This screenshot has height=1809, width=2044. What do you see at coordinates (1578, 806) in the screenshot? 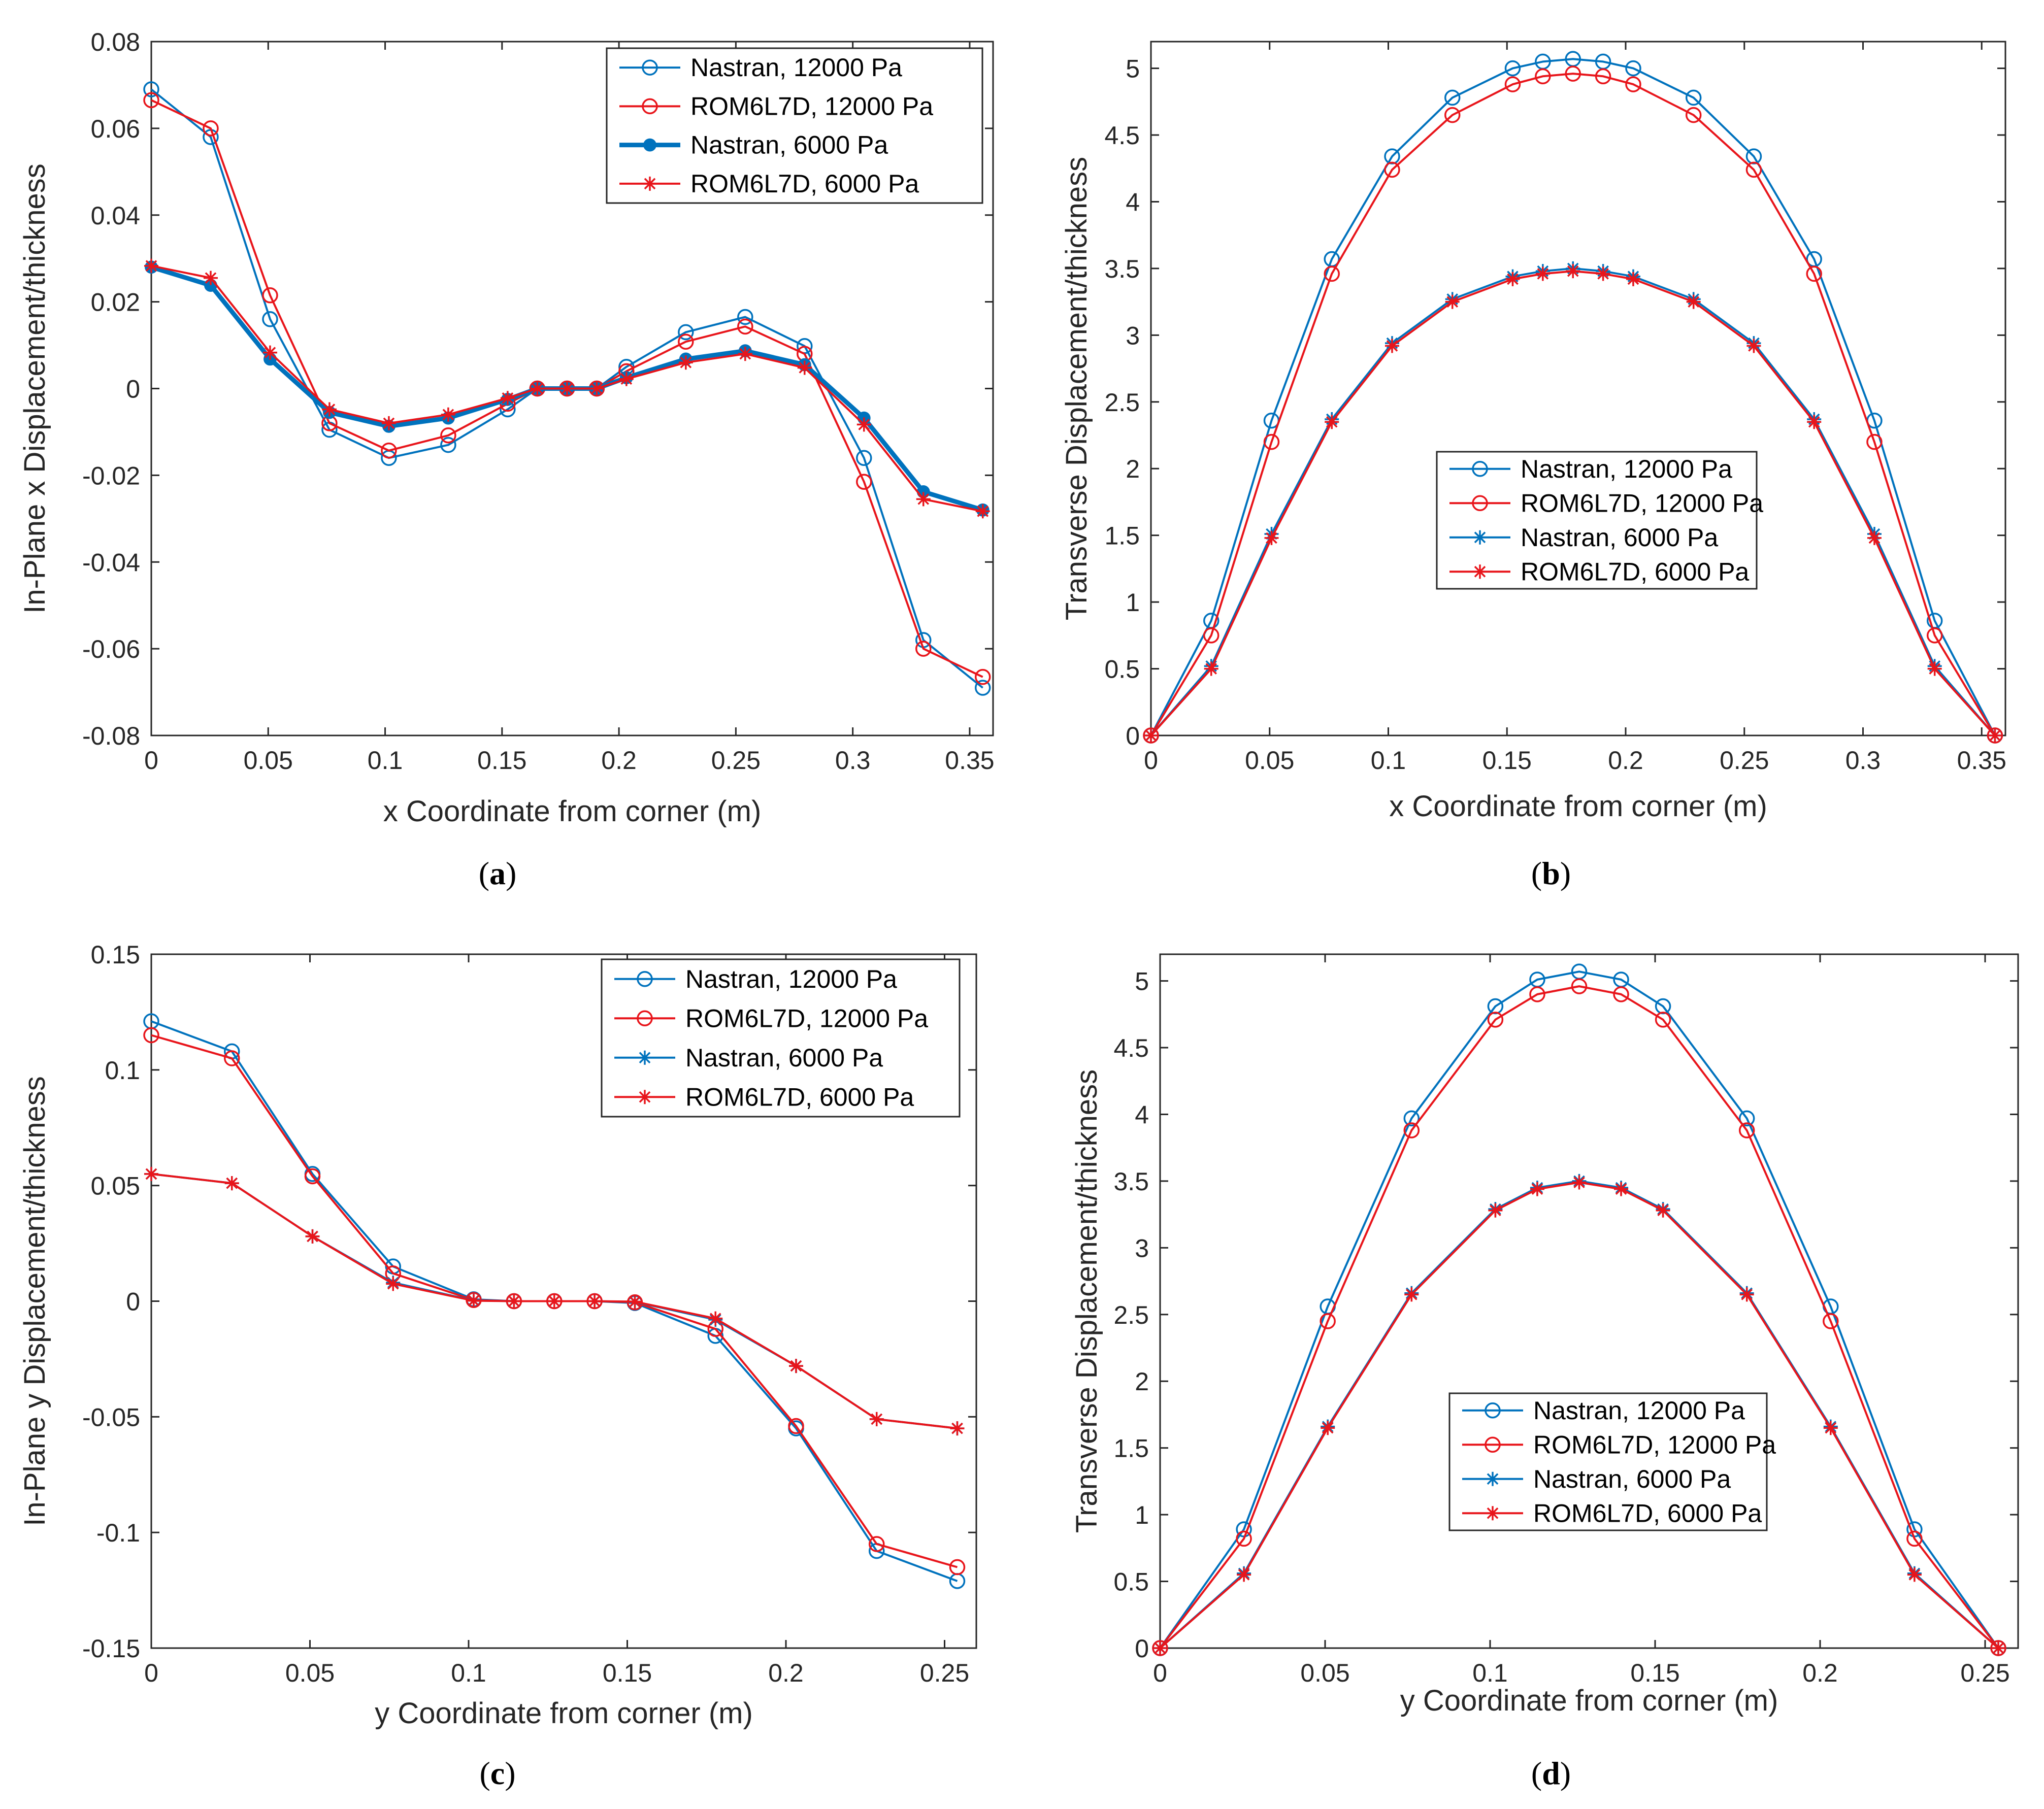
I see `x-axis-label: x Coordinate from corner (m)` at bounding box center [1578, 806].